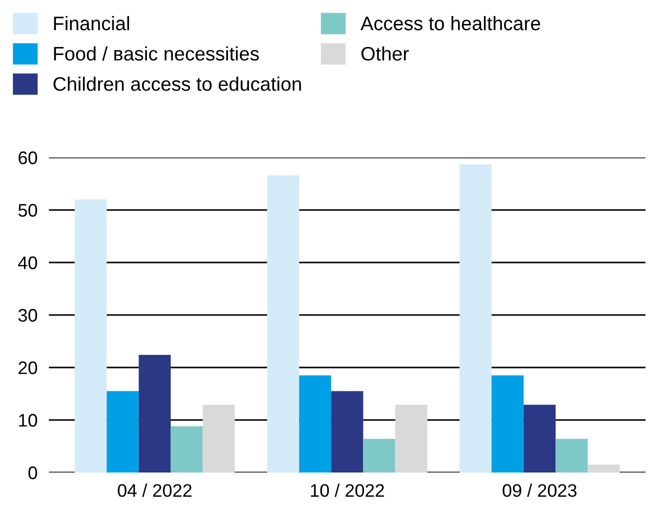 The width and height of the screenshot is (652, 525). Describe the element at coordinates (156, 53) in the screenshot. I see `legend-label: Food / вasic necessities` at that location.